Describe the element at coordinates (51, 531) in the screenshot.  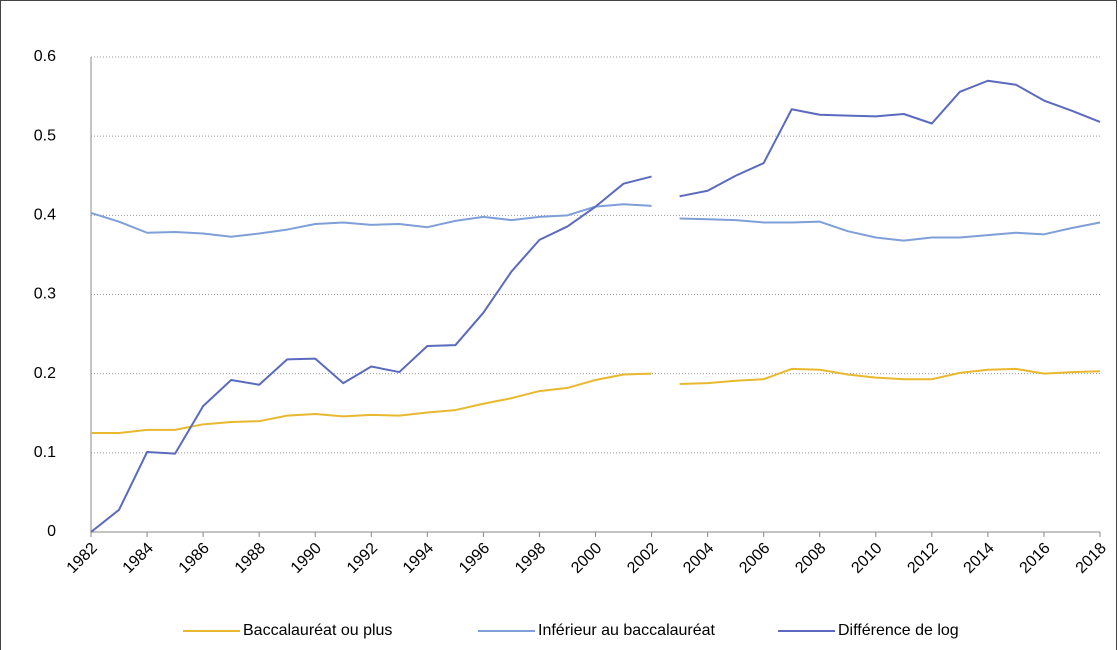
I see `y-tick-label: 0` at that location.